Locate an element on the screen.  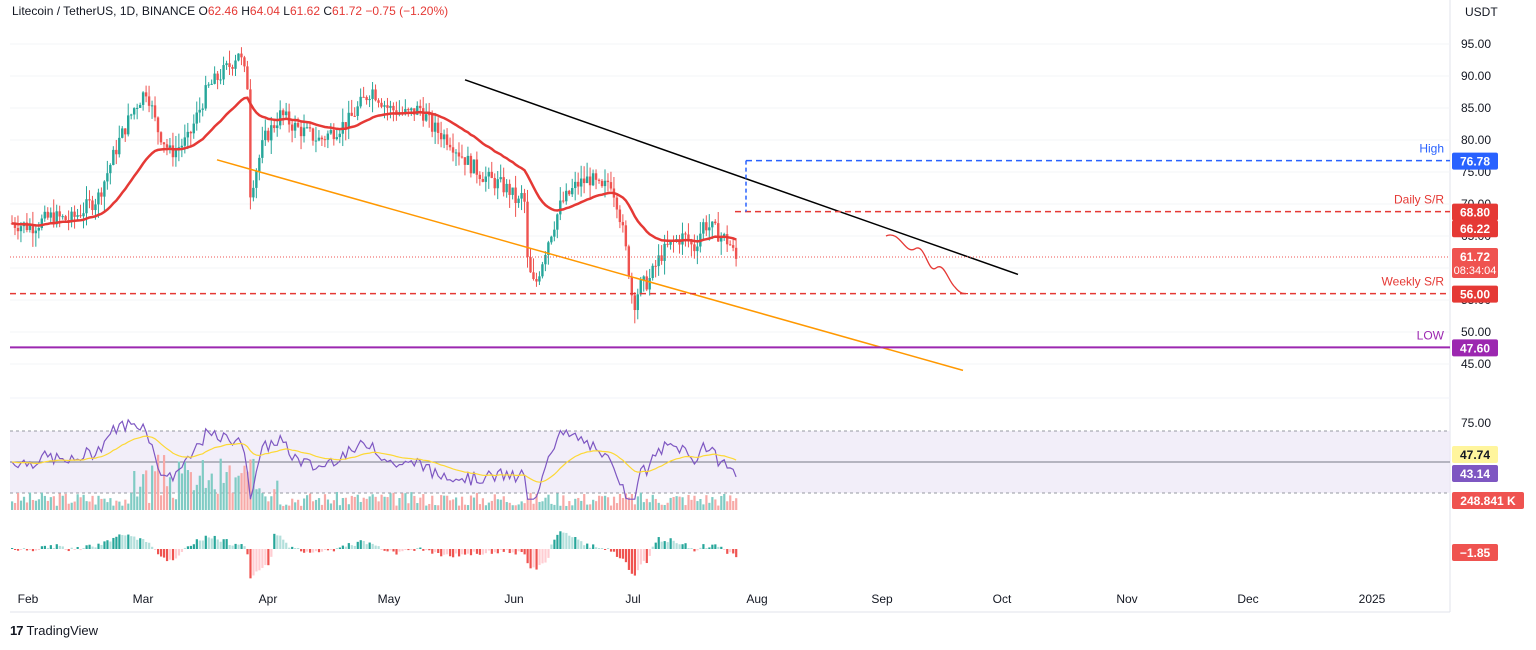
open-value: 62.46 is located at coordinates (222, 11).